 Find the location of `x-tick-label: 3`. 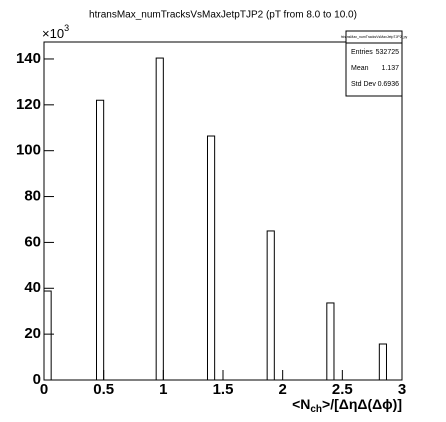

x-tick-label: 3 is located at coordinates (402, 389).